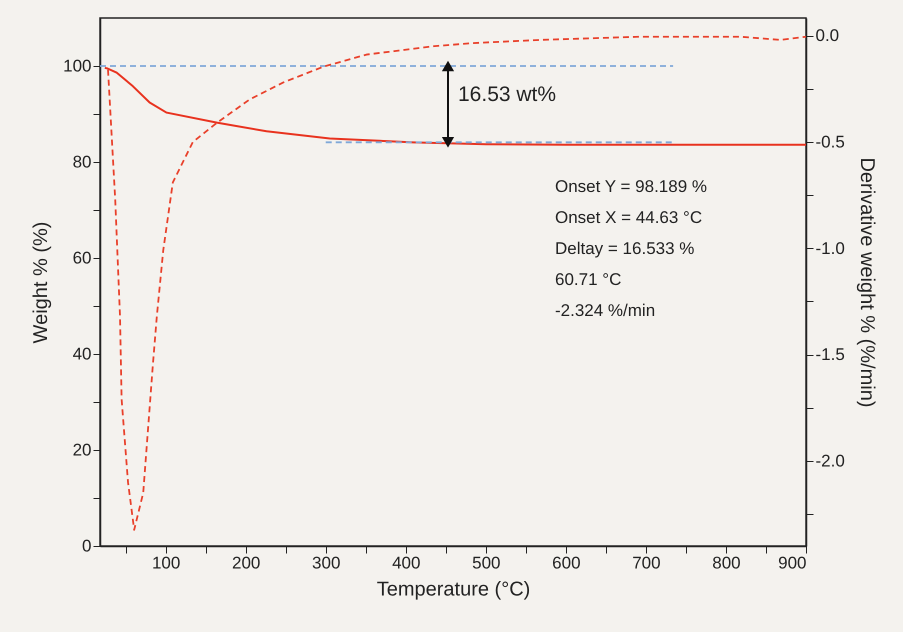  What do you see at coordinates (82, 258) in the screenshot?
I see `y-tick-label: 60` at bounding box center [82, 258].